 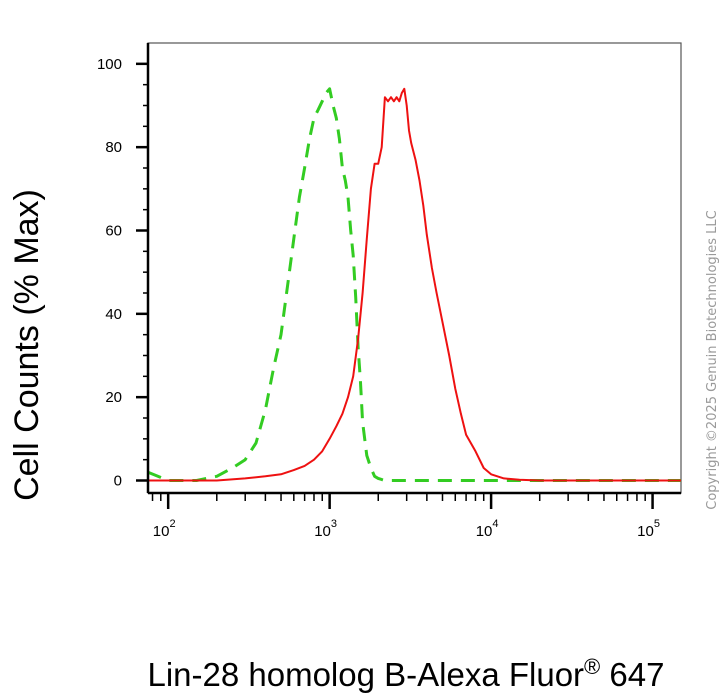 I want to click on x-axis-ticks: 10² 10³ 10⁴ 10⁵, so click(x=405, y=516).